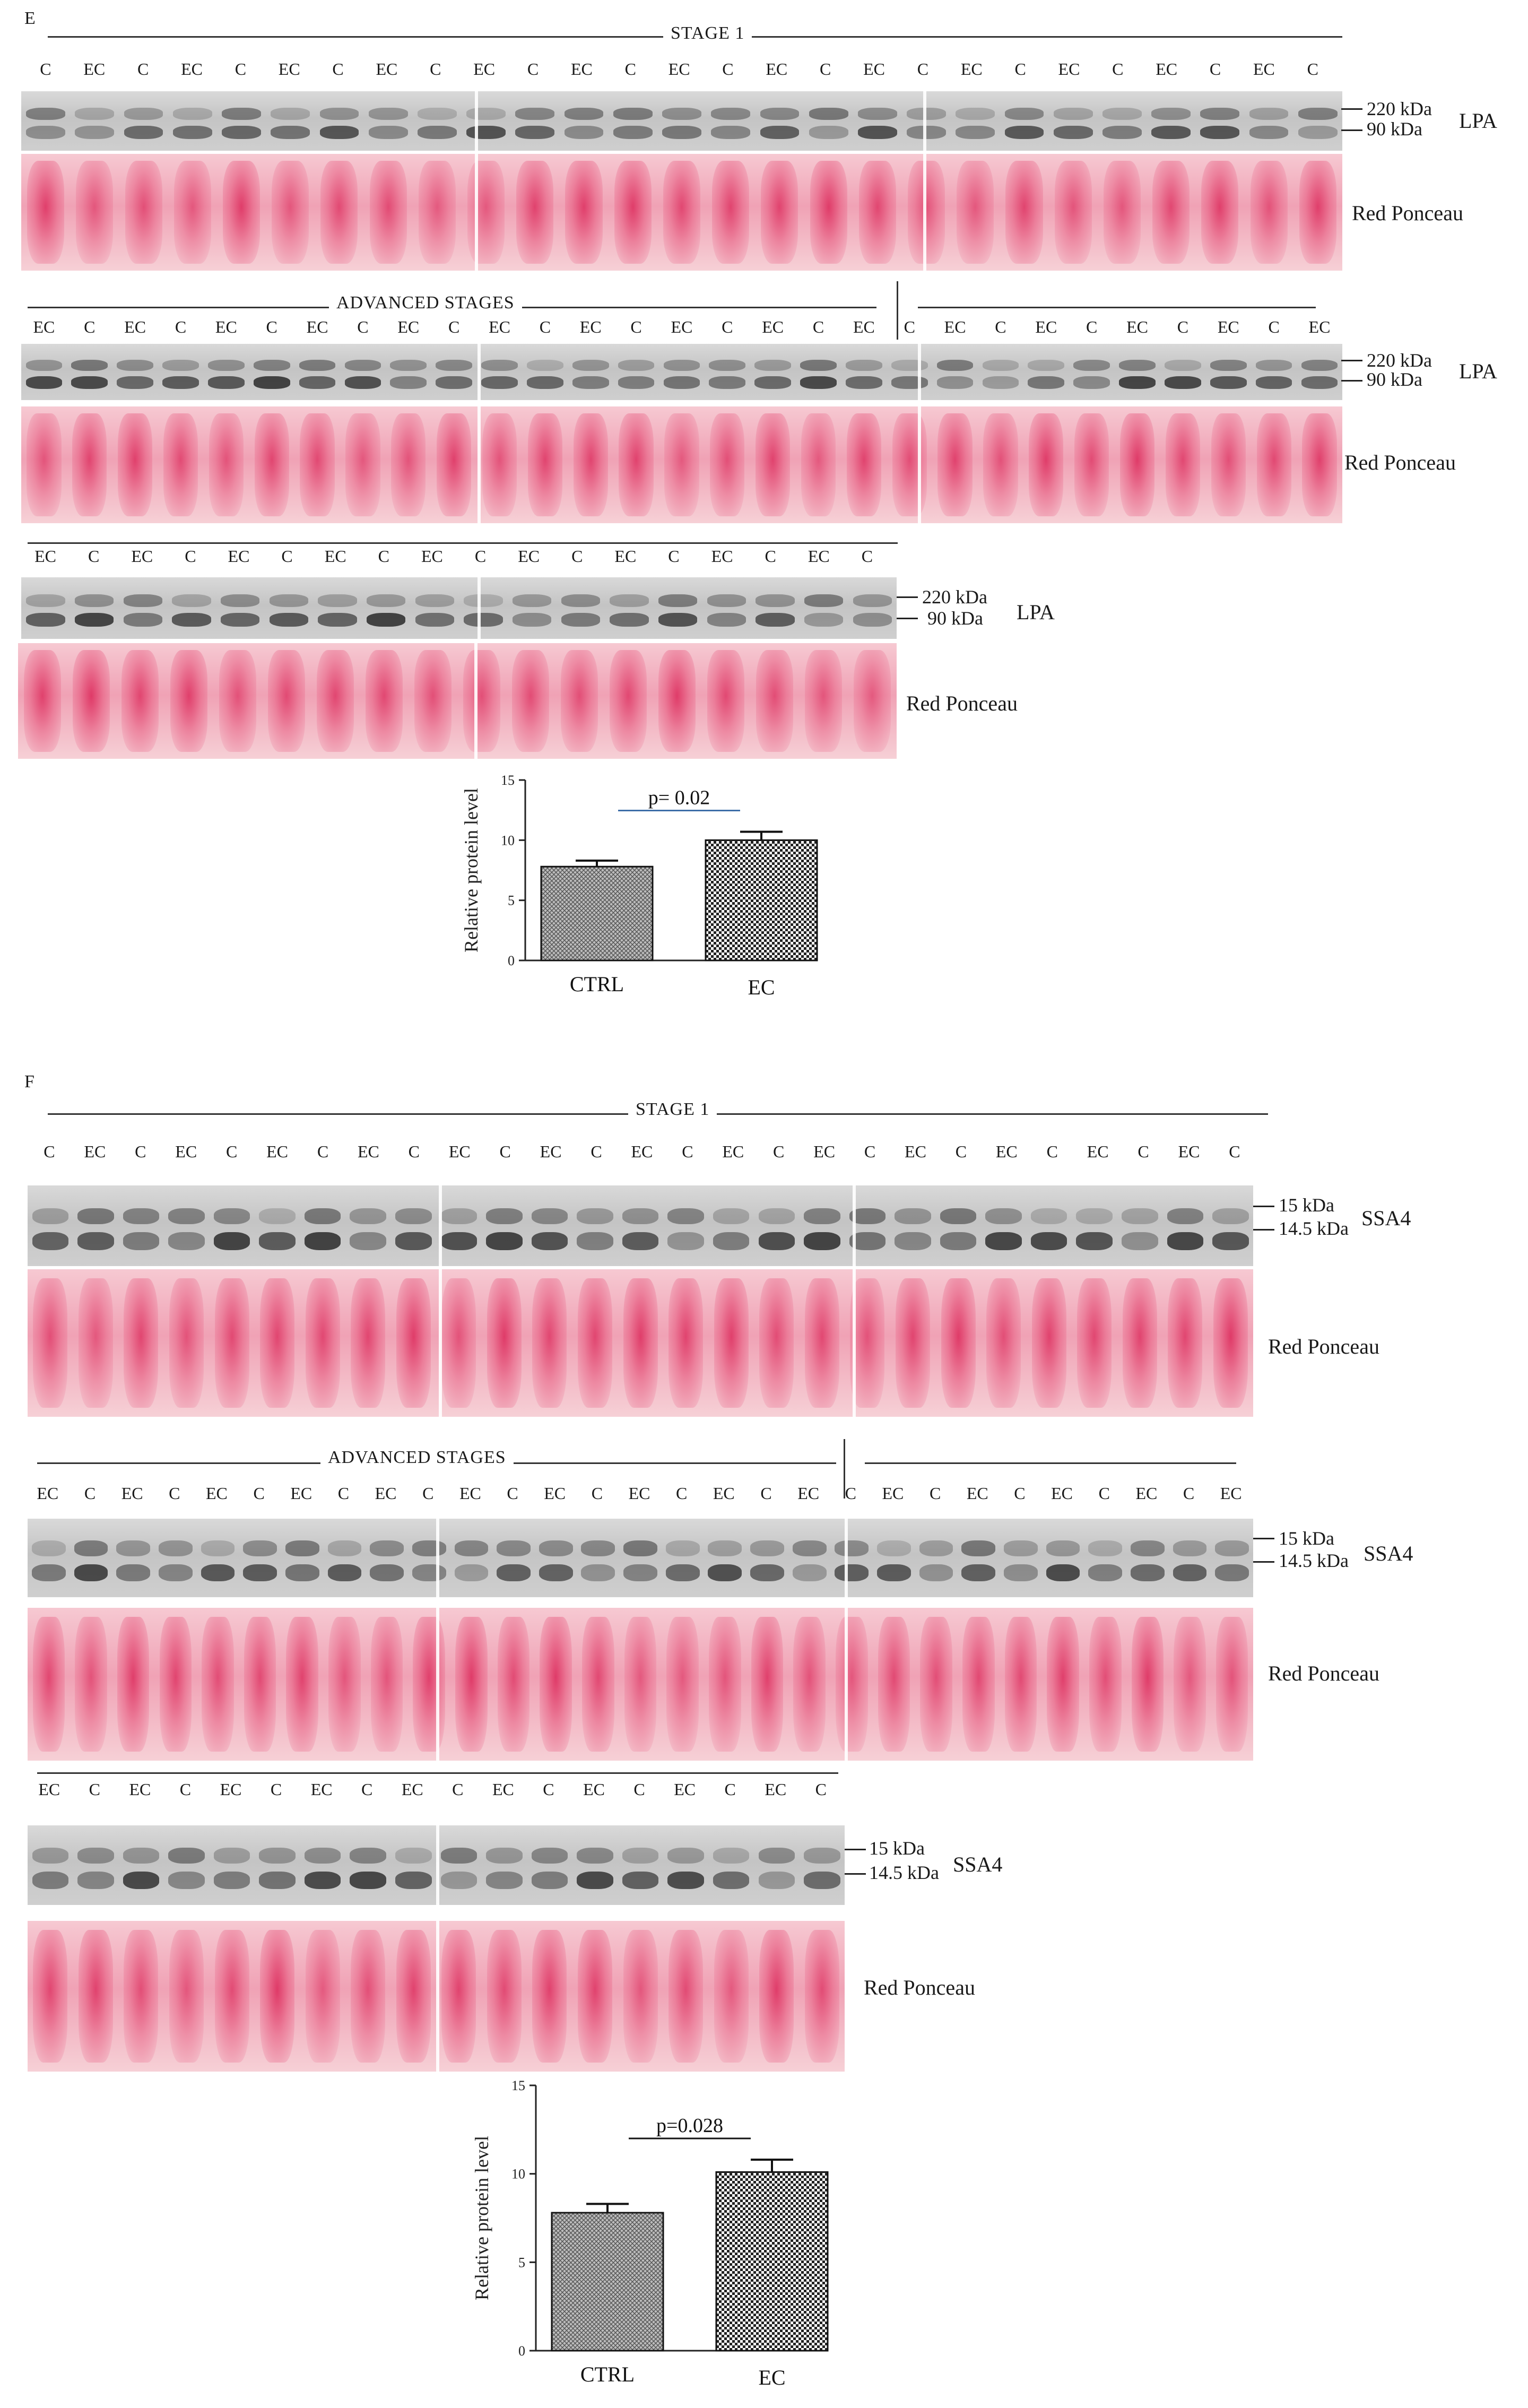 Image resolution: width=1528 pixels, height=2408 pixels. What do you see at coordinates (471, 870) in the screenshot?
I see `y-axis-label: Relative protein level` at bounding box center [471, 870].